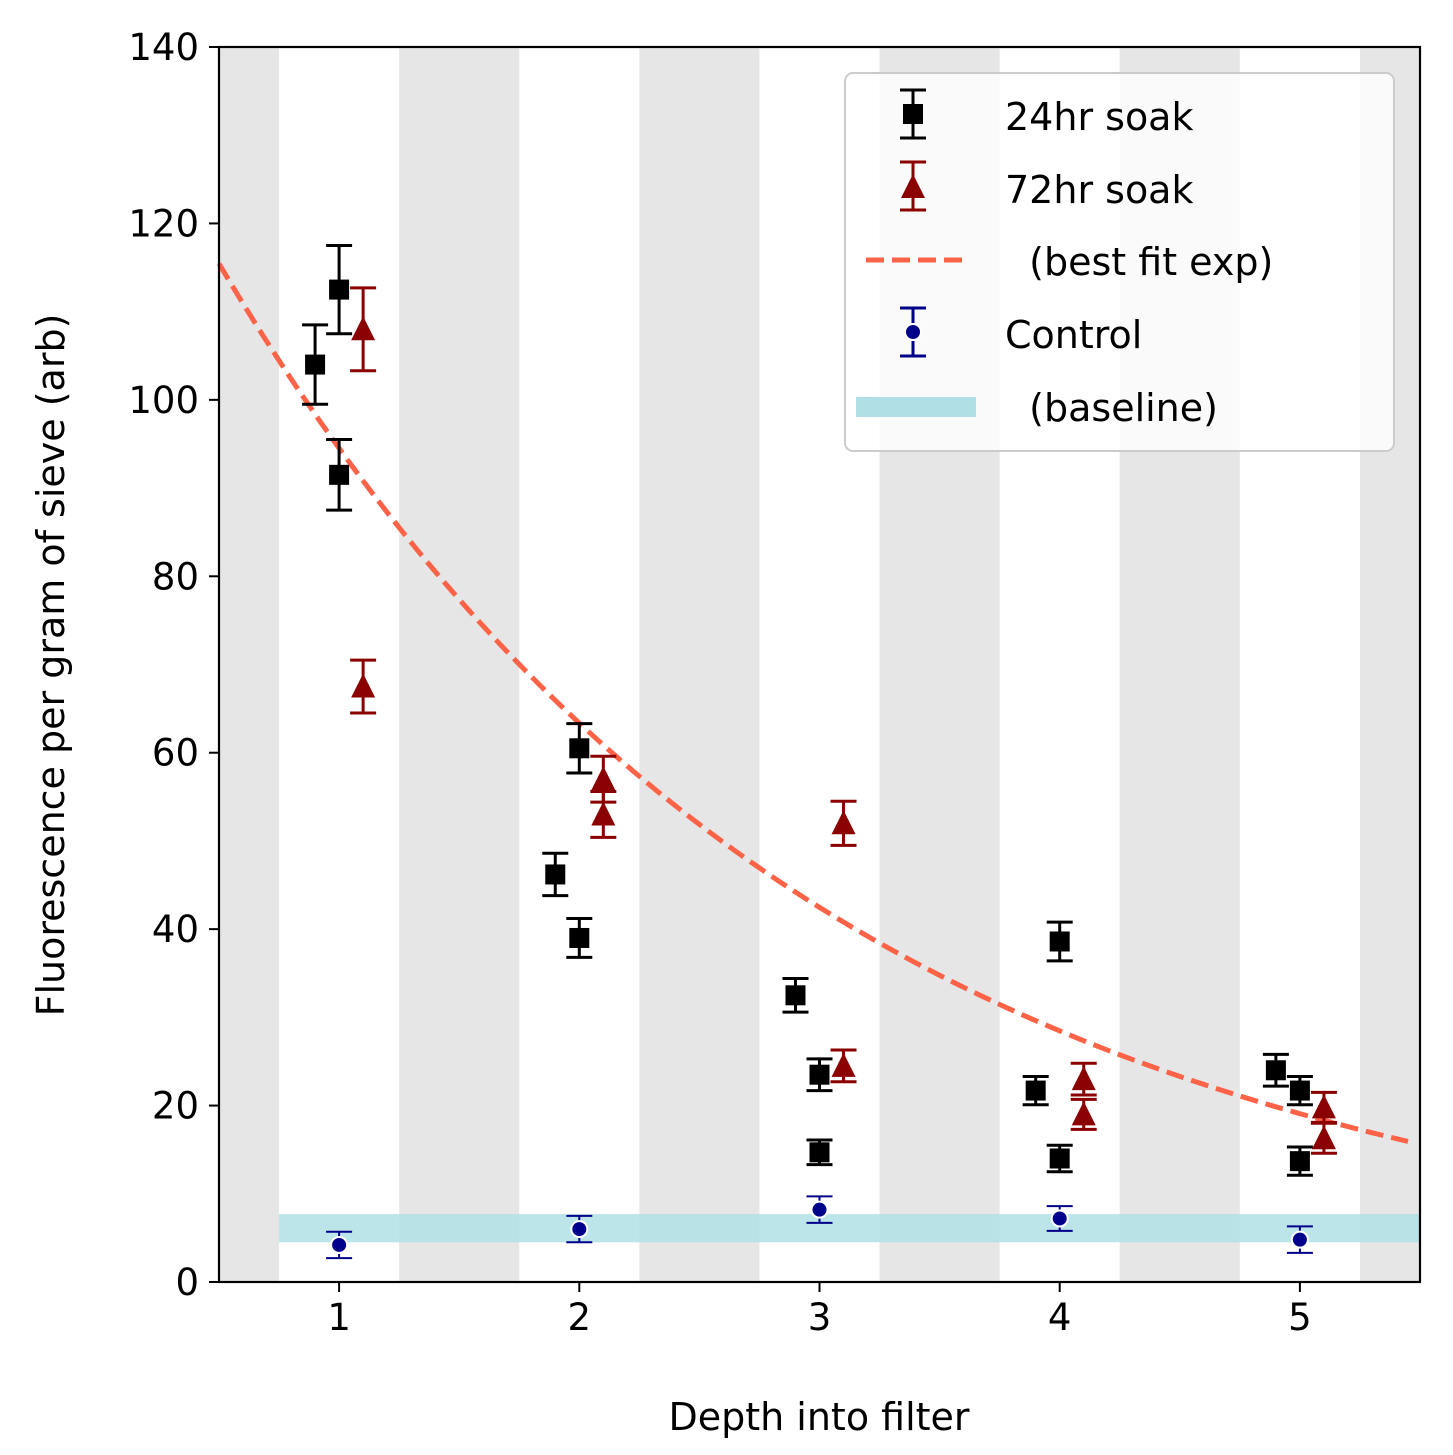 The height and width of the screenshot is (1455, 1453). Describe the element at coordinates (913, 186) in the screenshot. I see `legend-72hr-marker` at that location.